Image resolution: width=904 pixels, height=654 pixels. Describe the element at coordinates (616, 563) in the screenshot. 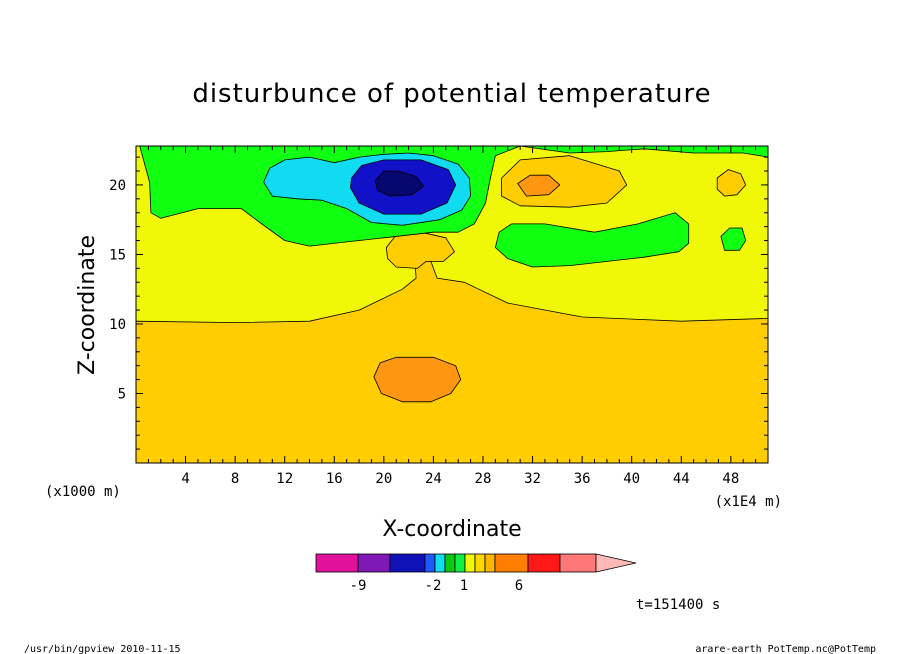

I see `colorbar-extension-arrow` at that location.